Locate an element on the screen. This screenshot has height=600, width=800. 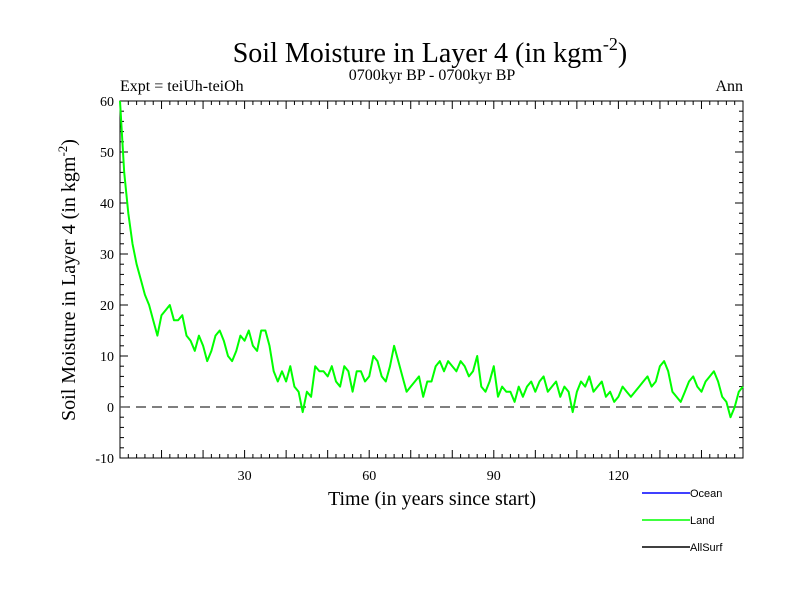
y-axis-label: Soil Moisture in Layer 4 (in kgm-2) is located at coordinates (67, 280).